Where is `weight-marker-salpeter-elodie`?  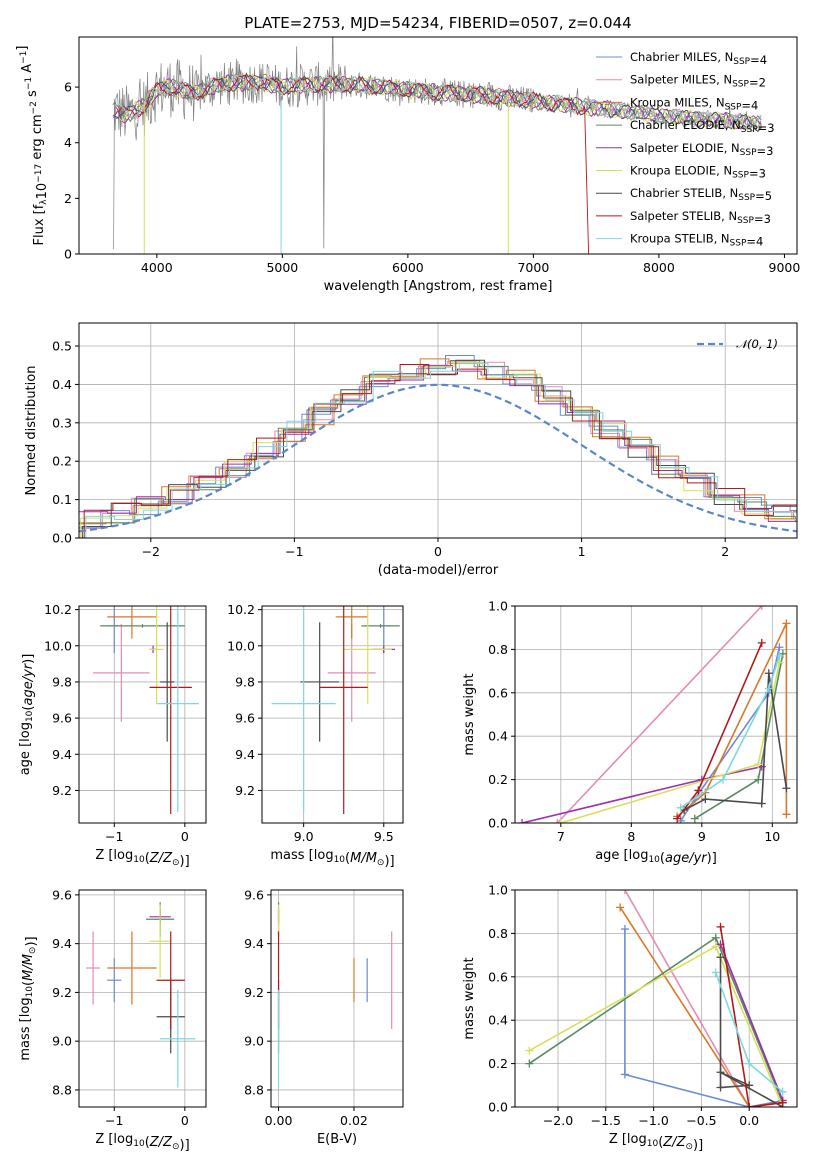 weight-marker-salpeter-elodie is located at coordinates (522, 821).